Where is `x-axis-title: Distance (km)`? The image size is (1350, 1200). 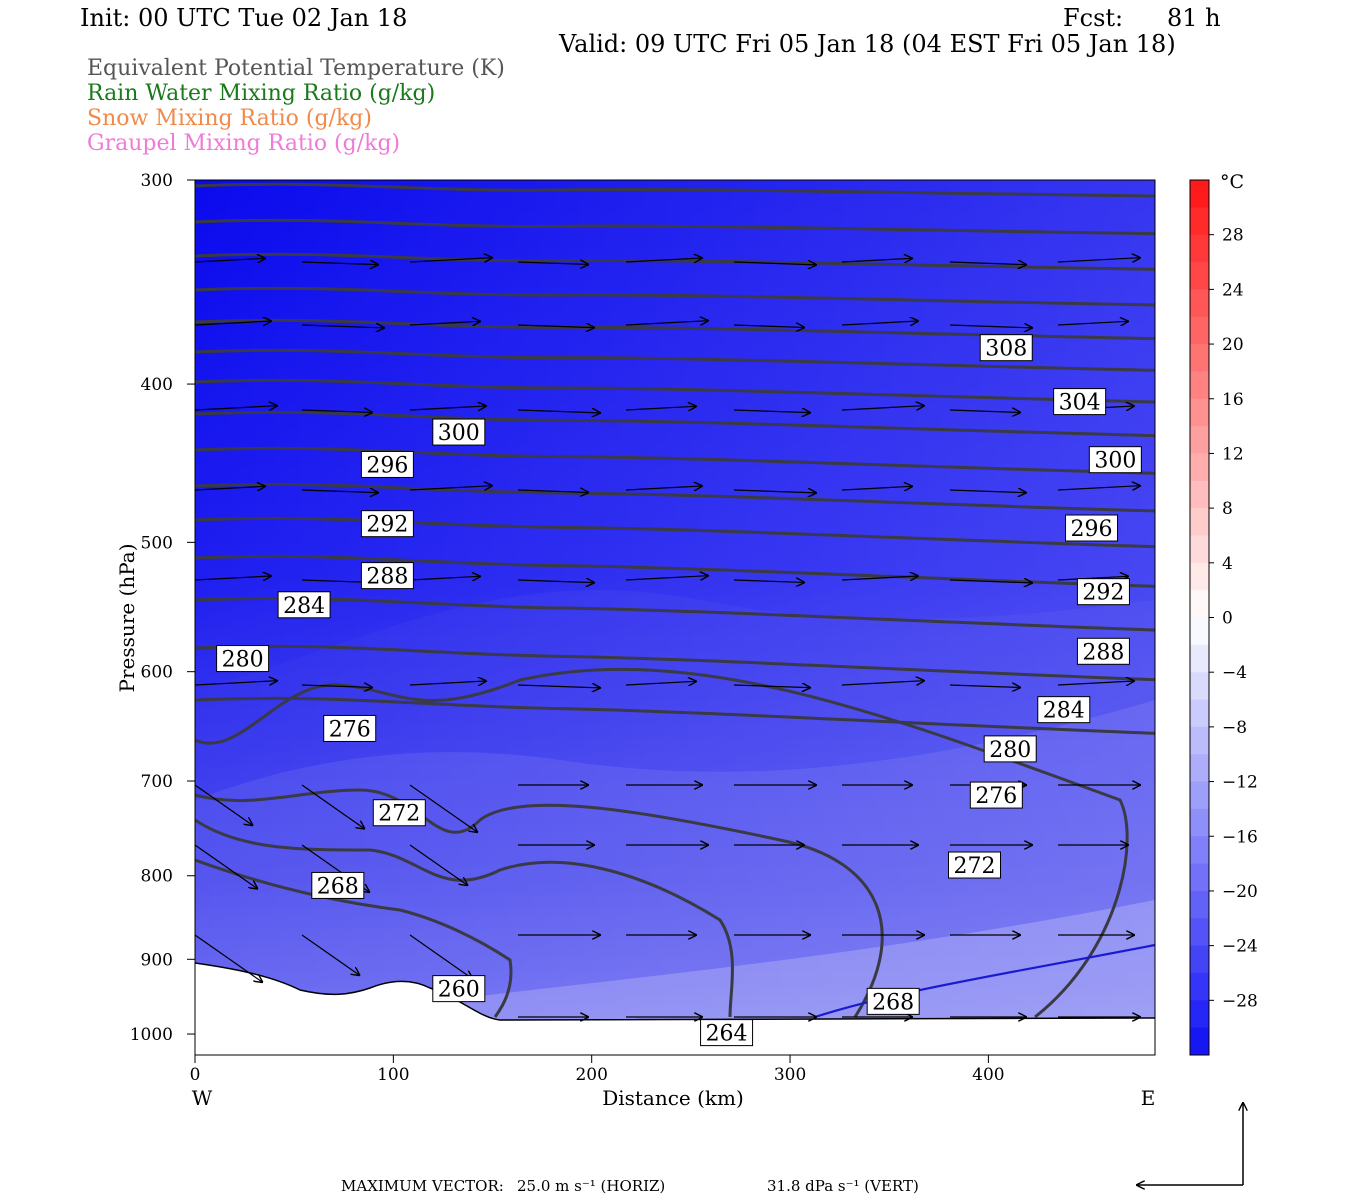
x-axis-title: Distance (km) is located at coordinates (673, 1098).